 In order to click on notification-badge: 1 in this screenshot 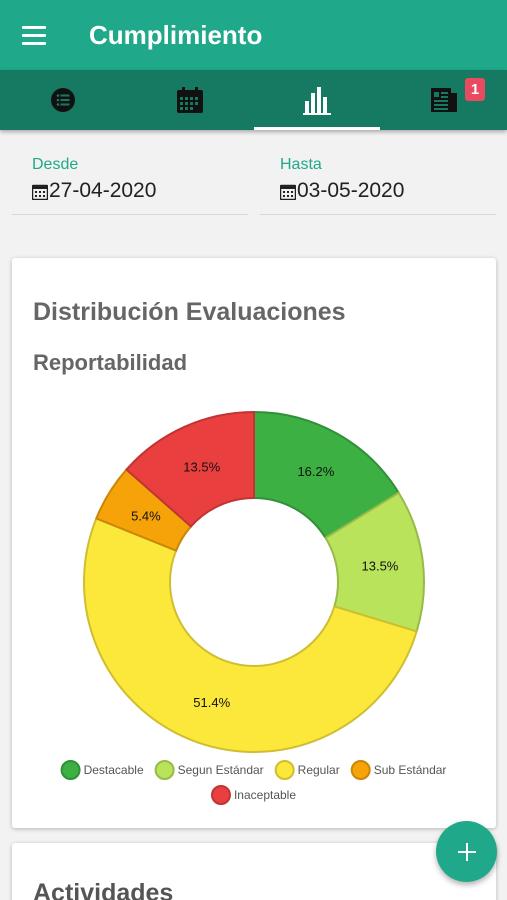, I will do `click(475, 89)`.